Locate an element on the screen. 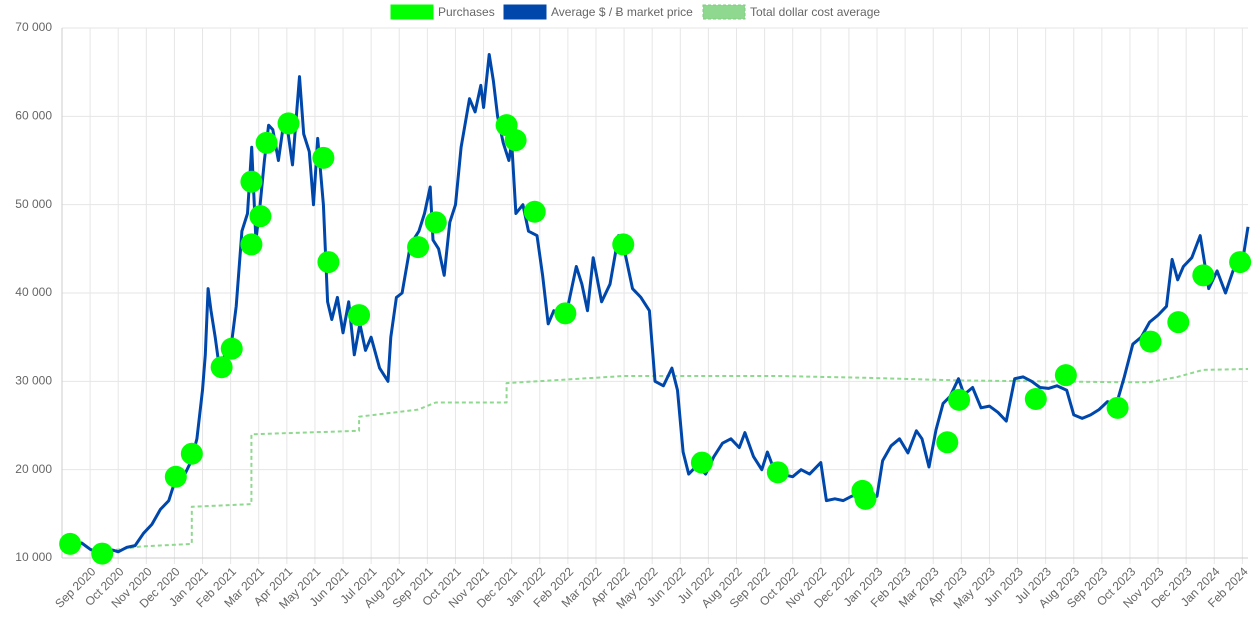 This screenshot has height=620, width=1258. y-tick-label: 10 000 is located at coordinates (33, 557).